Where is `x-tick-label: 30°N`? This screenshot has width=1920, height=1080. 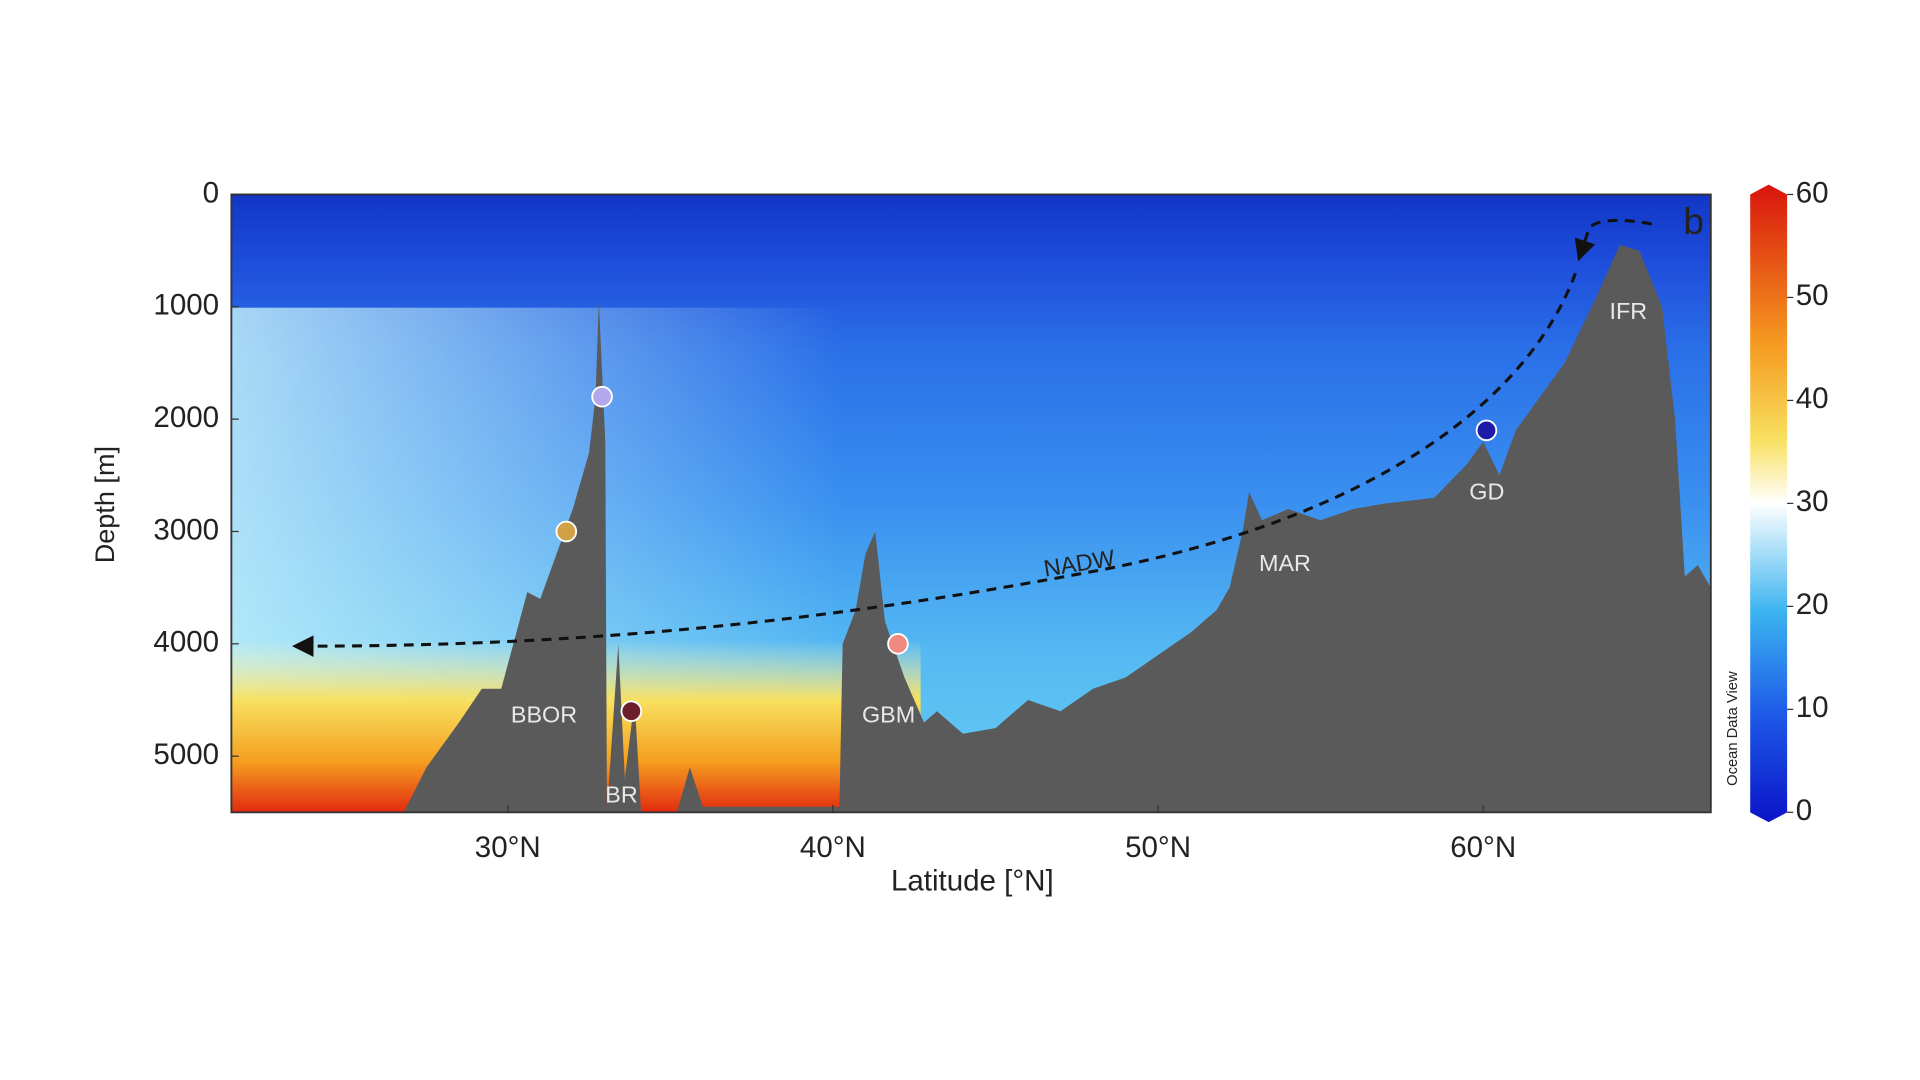
x-tick-label: 30°N is located at coordinates (508, 847).